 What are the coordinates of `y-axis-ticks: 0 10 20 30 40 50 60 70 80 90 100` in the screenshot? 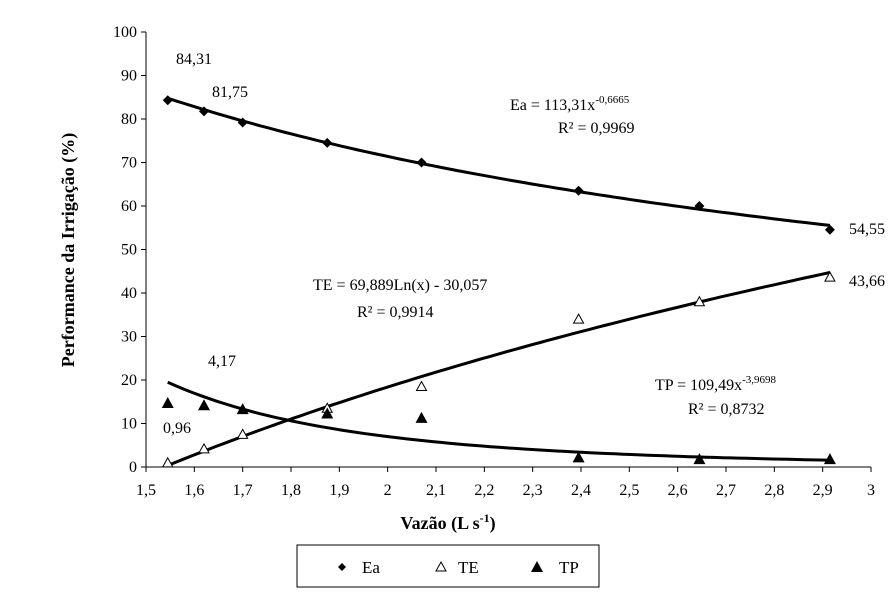 It's located at (129, 250).